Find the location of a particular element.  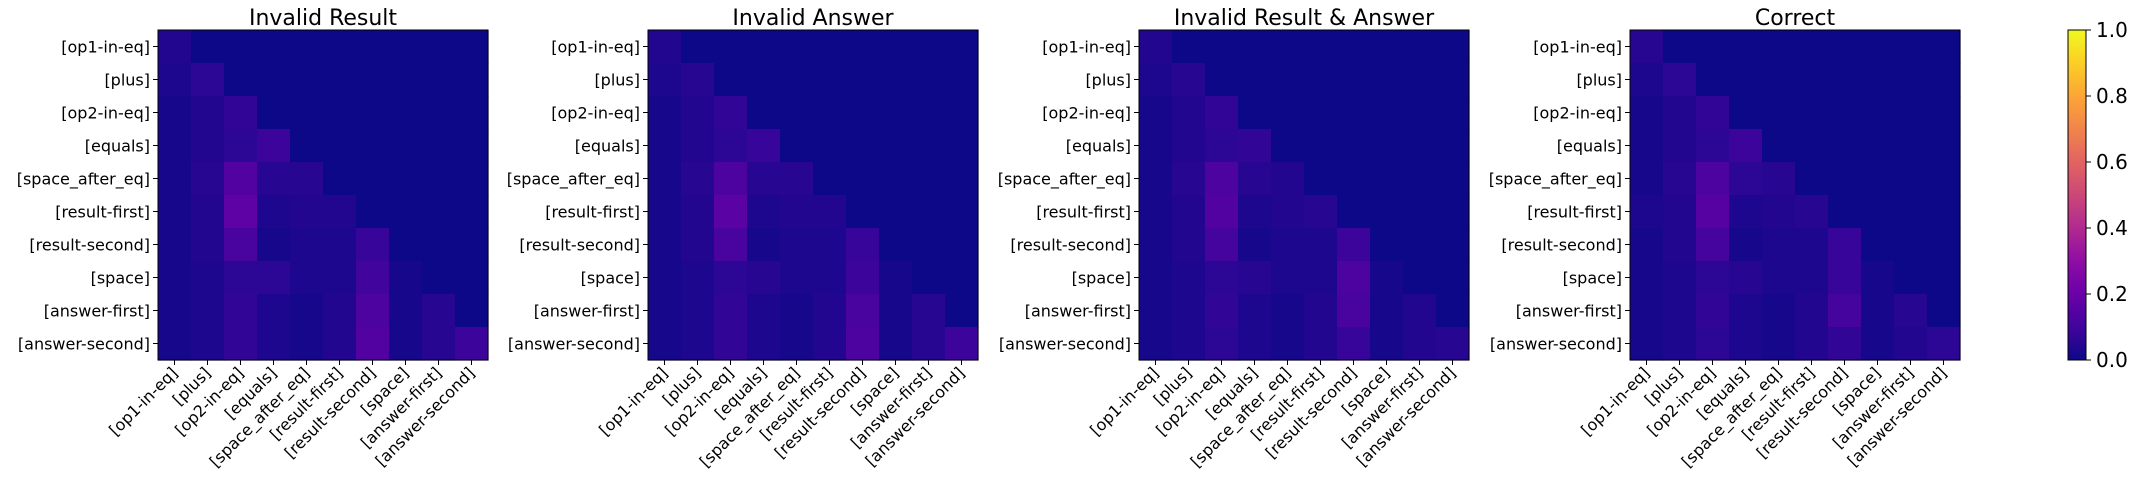

panel-title: Invalid Result is located at coordinates (323, 18).